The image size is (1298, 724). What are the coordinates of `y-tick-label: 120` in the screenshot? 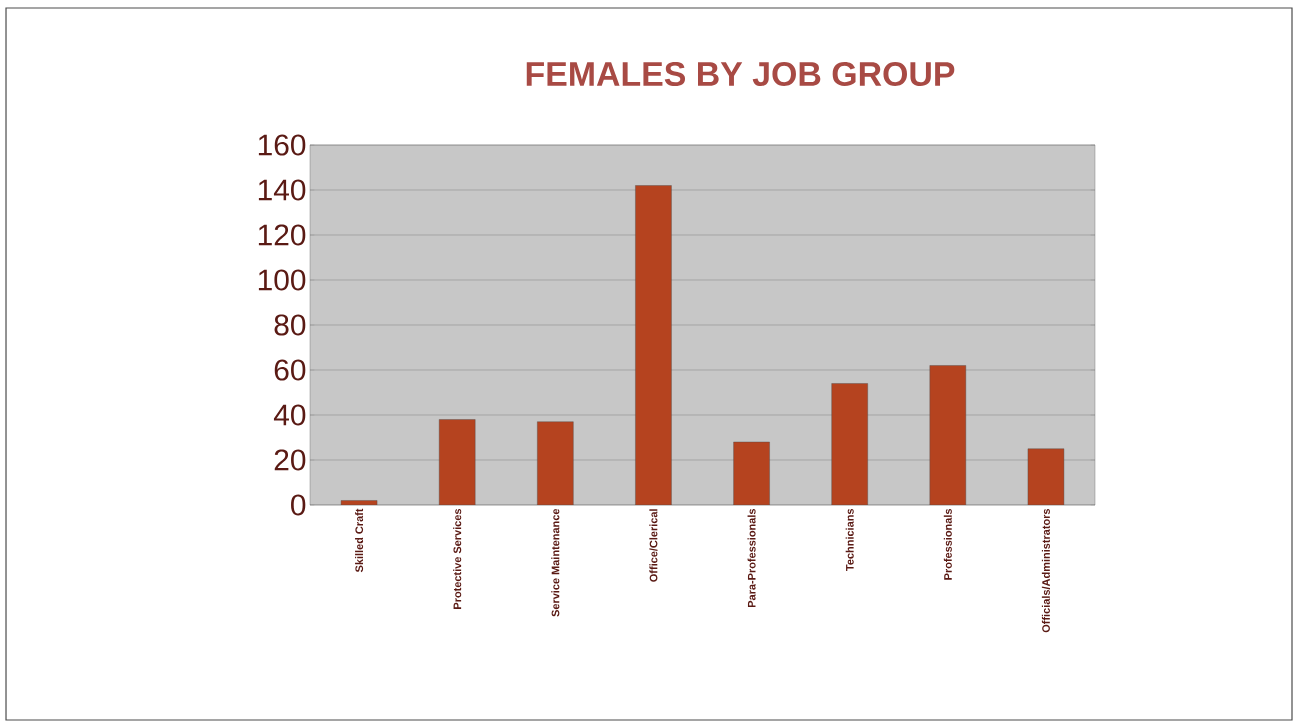 It's located at (282, 235).